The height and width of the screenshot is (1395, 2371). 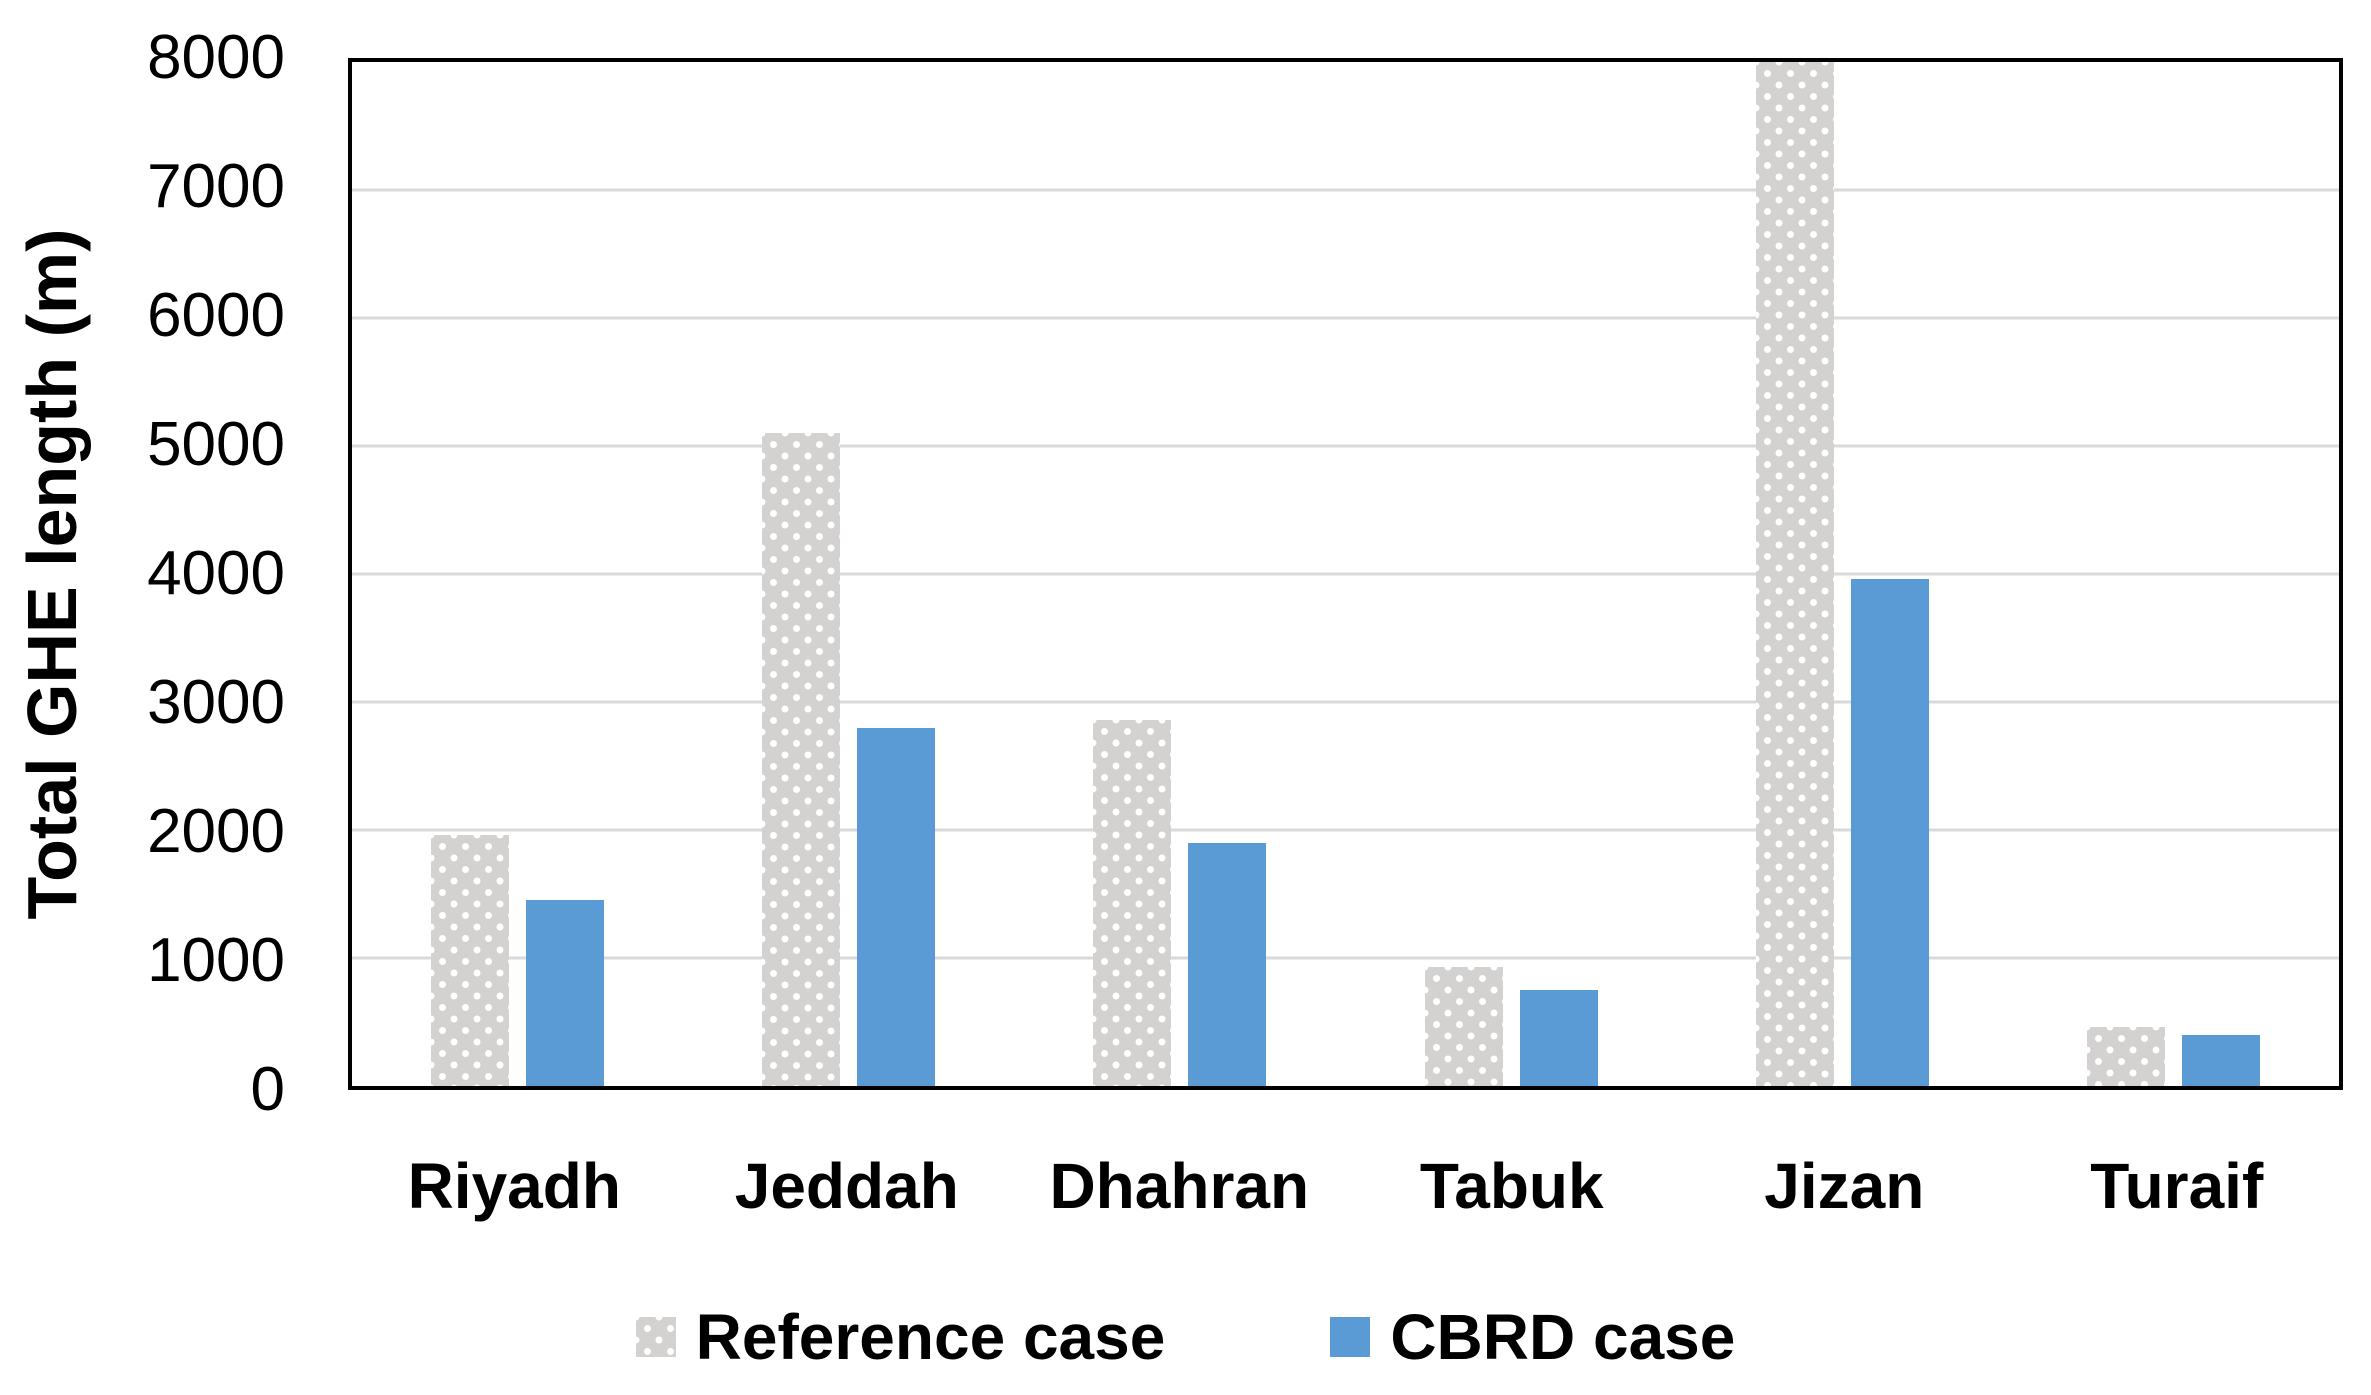 I want to click on bar-cbrd-case-jizan, so click(x=1889, y=832).